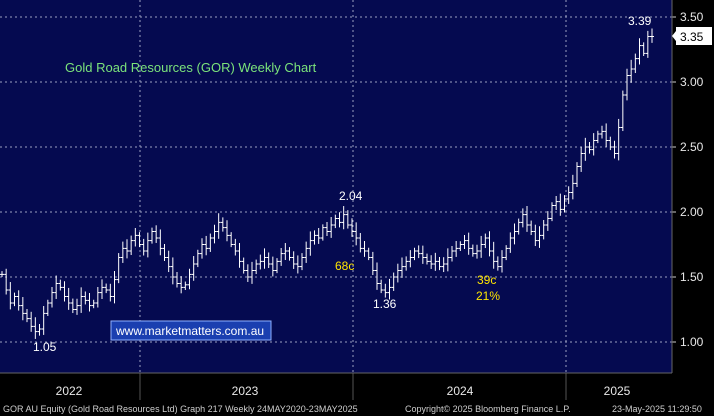 The width and height of the screenshot is (714, 416). Describe the element at coordinates (692, 277) in the screenshot. I see `y-tick-label: 1.50` at that location.